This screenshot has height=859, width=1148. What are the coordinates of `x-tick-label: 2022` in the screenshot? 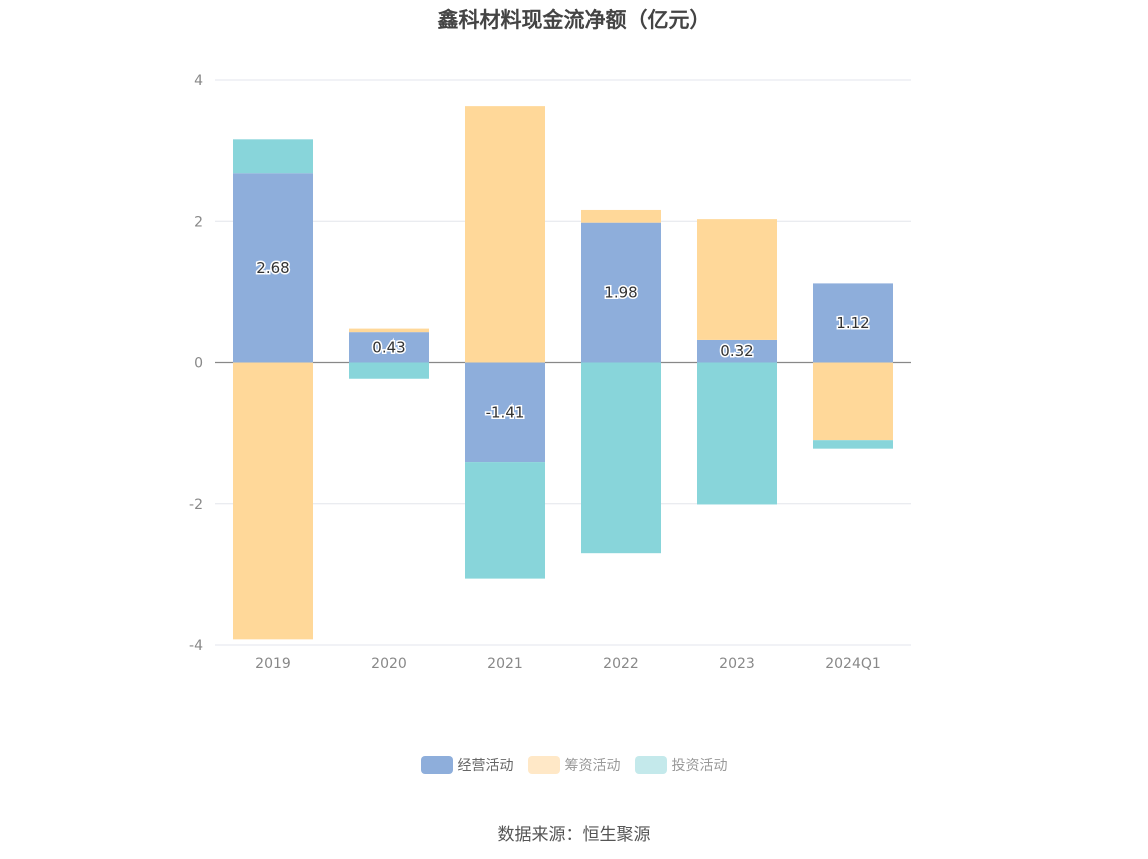 It's located at (621, 664).